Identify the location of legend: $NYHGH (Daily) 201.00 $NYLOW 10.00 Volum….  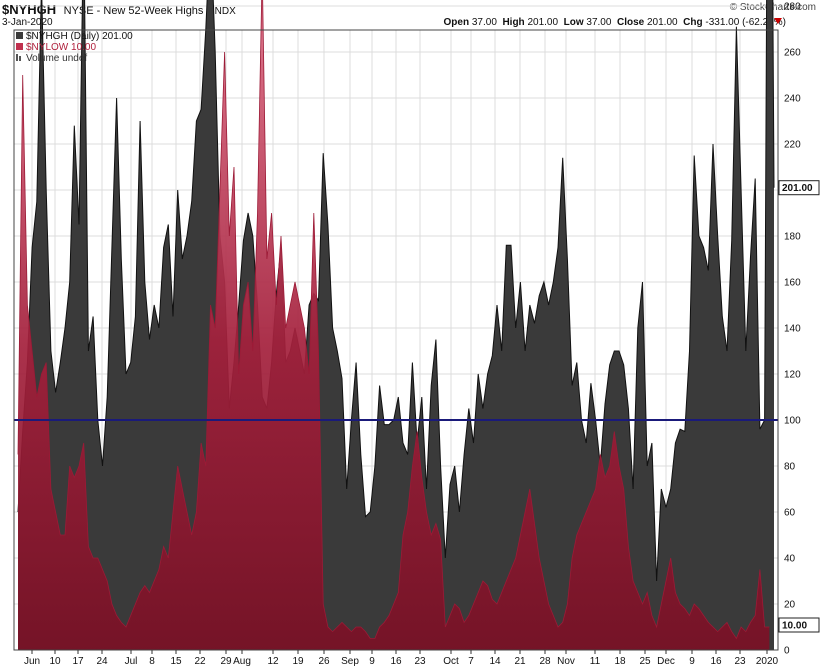
(74, 47).